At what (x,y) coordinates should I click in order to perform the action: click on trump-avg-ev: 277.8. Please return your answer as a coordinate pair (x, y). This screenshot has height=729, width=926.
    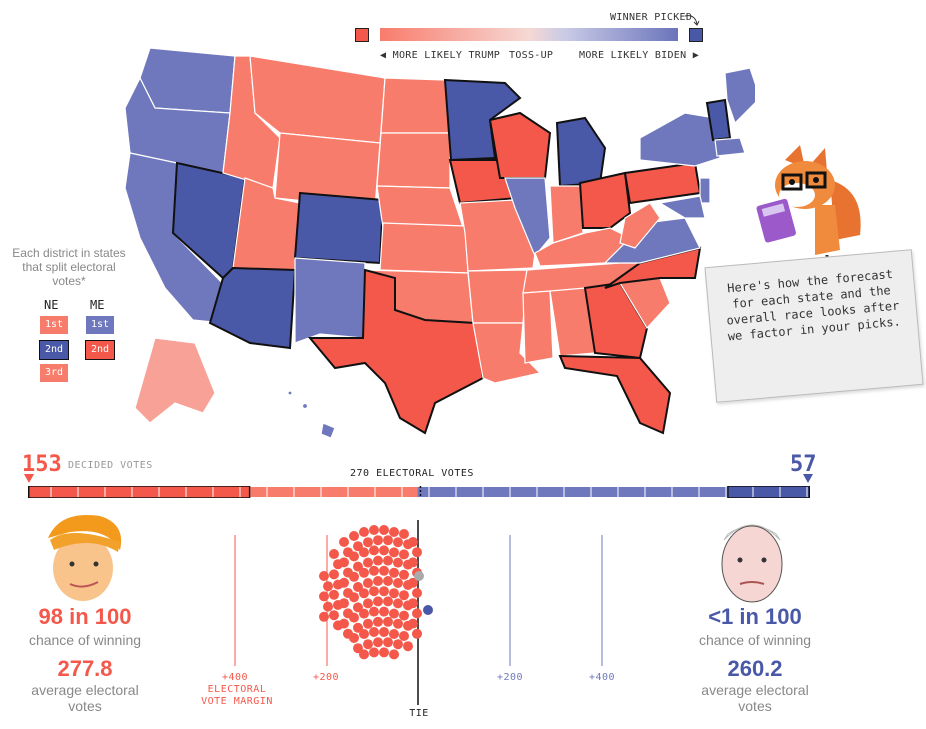
    Looking at the image, I should click on (85, 668).